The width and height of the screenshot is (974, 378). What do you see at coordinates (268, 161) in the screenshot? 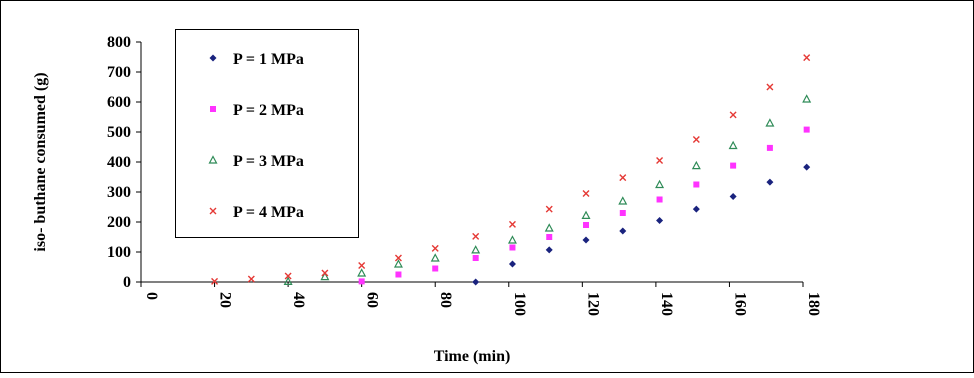
I see `legend-label: P = 3 MPa` at bounding box center [268, 161].